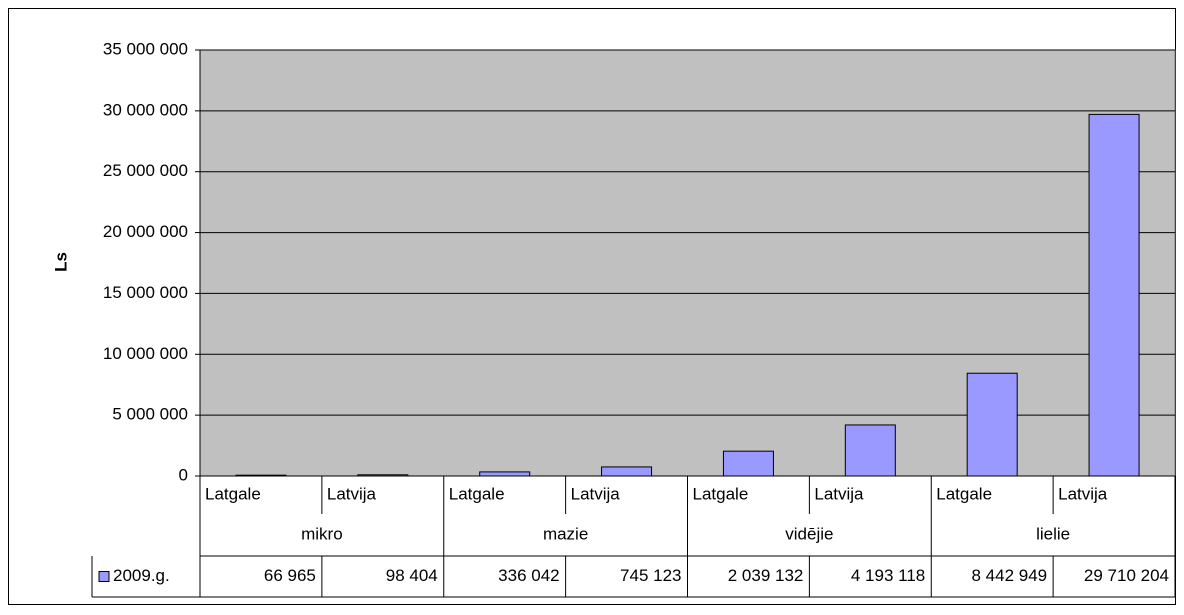 The width and height of the screenshot is (1184, 615). What do you see at coordinates (650, 575) in the screenshot?
I see `data-table-value: 745 123` at bounding box center [650, 575].